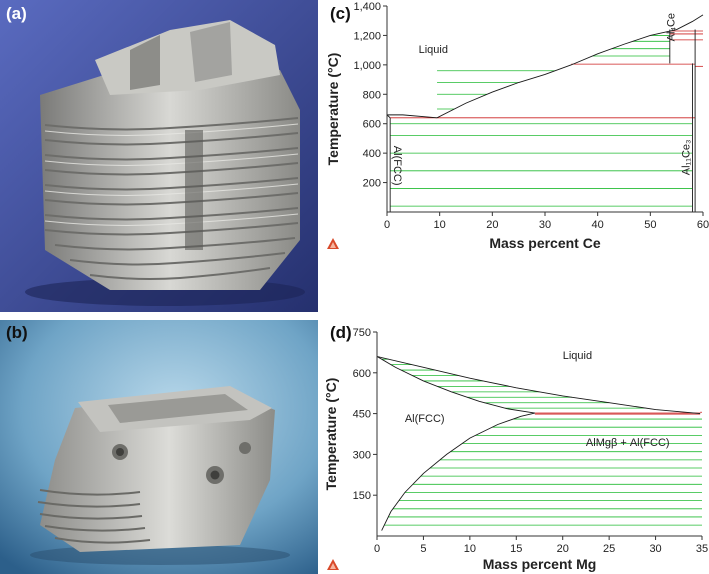 The image size is (709, 574). I want to click on x-tick-label: 50, so click(650, 225).